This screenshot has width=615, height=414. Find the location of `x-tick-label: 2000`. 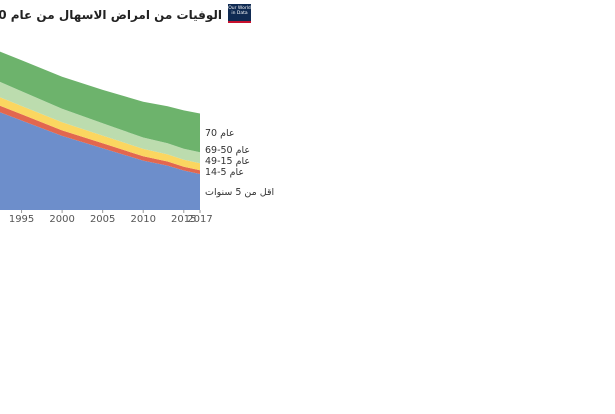

x-tick-label: 2000 is located at coordinates (61, 219).